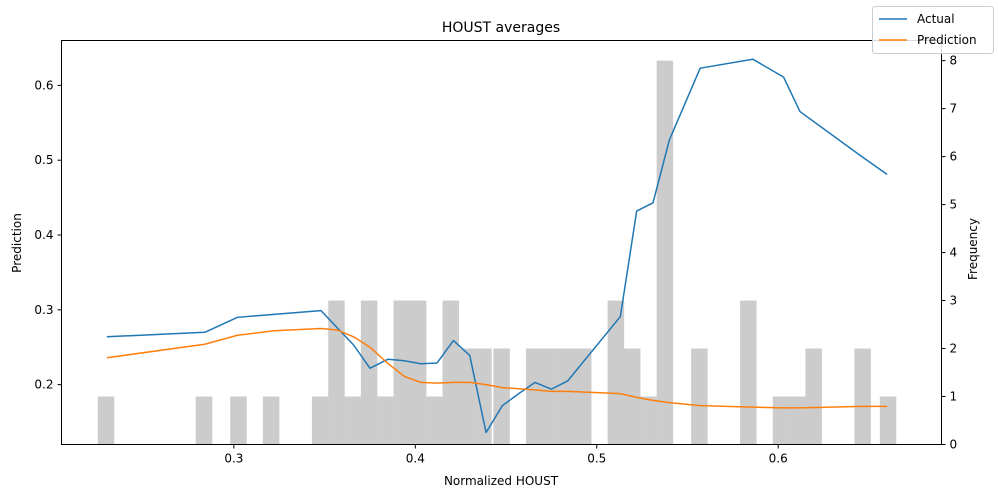 This screenshot has height=498, width=998. Describe the element at coordinates (933, 30) in the screenshot. I see `legend: Actual Prediction` at that location.